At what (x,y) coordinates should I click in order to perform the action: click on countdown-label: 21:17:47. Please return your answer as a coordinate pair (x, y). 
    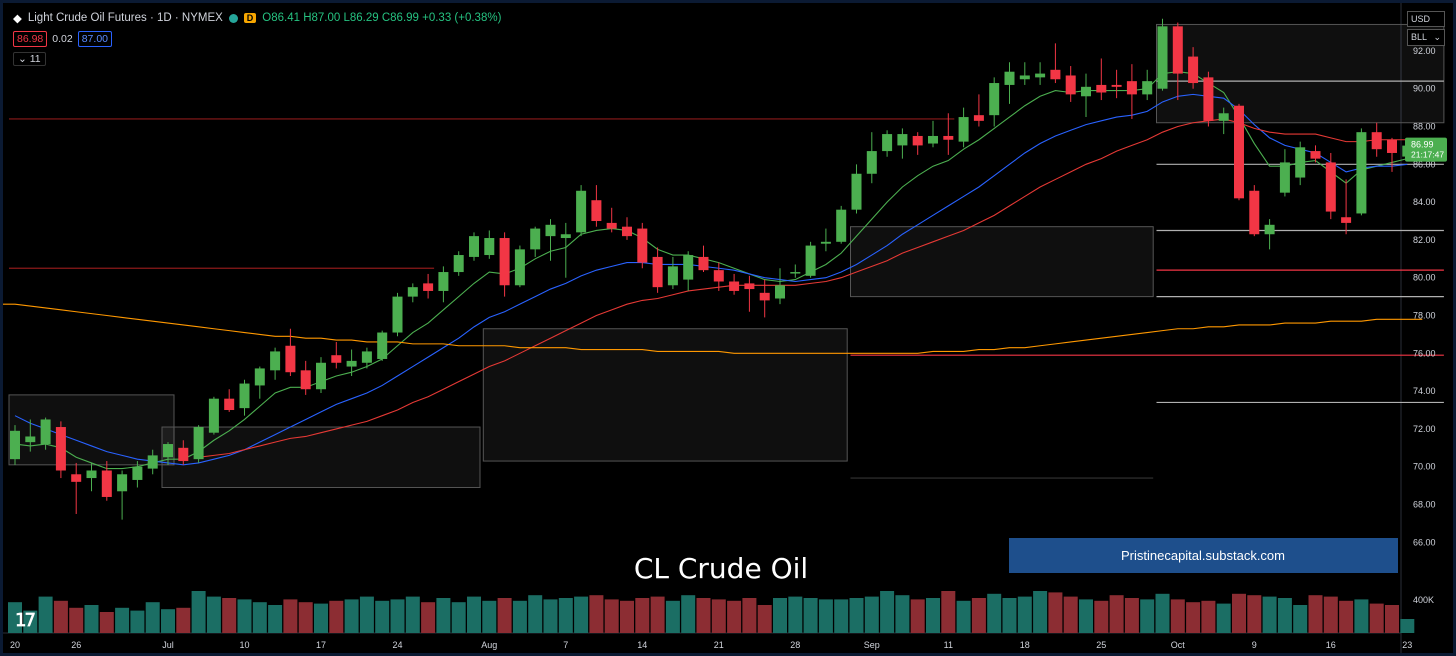
    Looking at the image, I should click on (1427, 155).